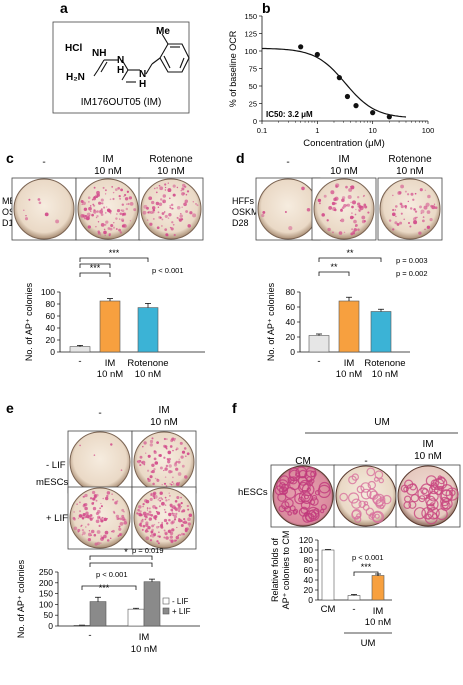 This screenshot has height=685, width=463. I want to click on c-dish-row, so click(107, 209).